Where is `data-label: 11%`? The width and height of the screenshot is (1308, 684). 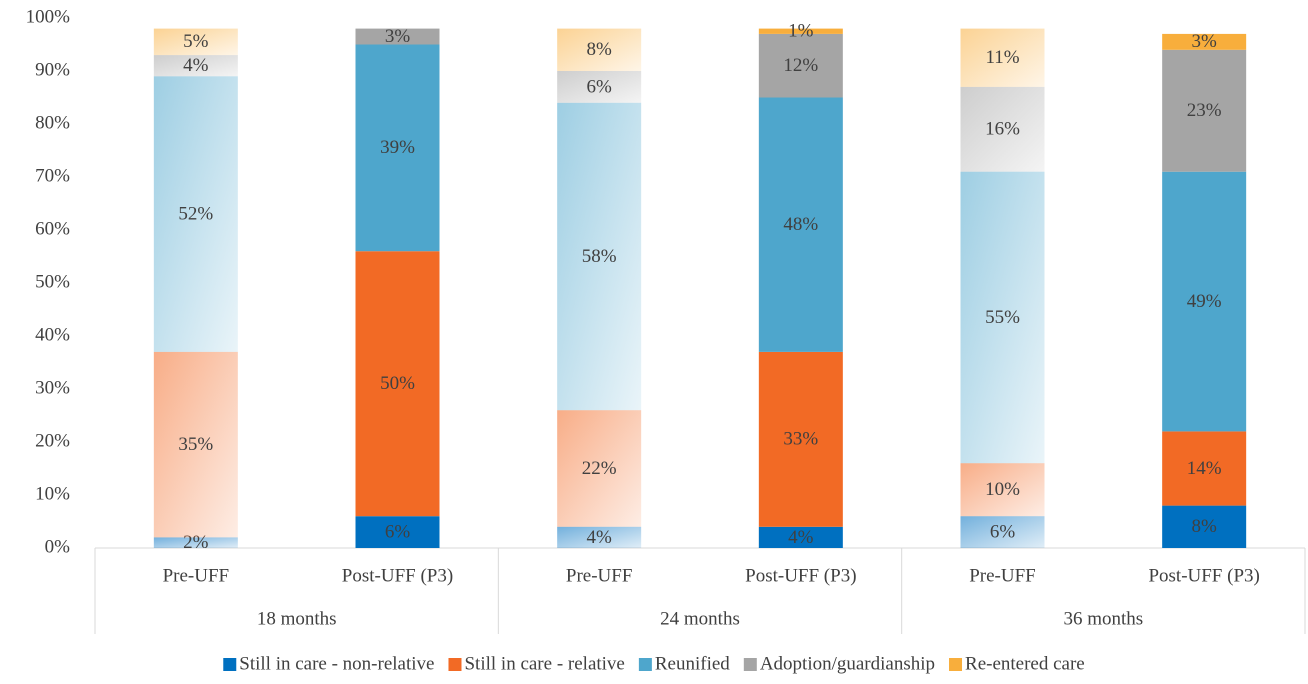
data-label: 11% is located at coordinates (1002, 57).